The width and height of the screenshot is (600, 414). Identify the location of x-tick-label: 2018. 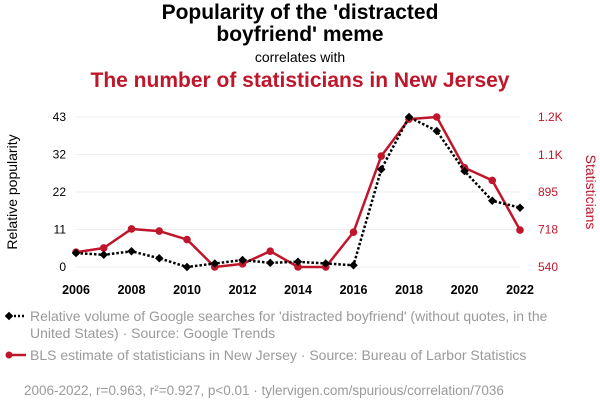
(409, 290).